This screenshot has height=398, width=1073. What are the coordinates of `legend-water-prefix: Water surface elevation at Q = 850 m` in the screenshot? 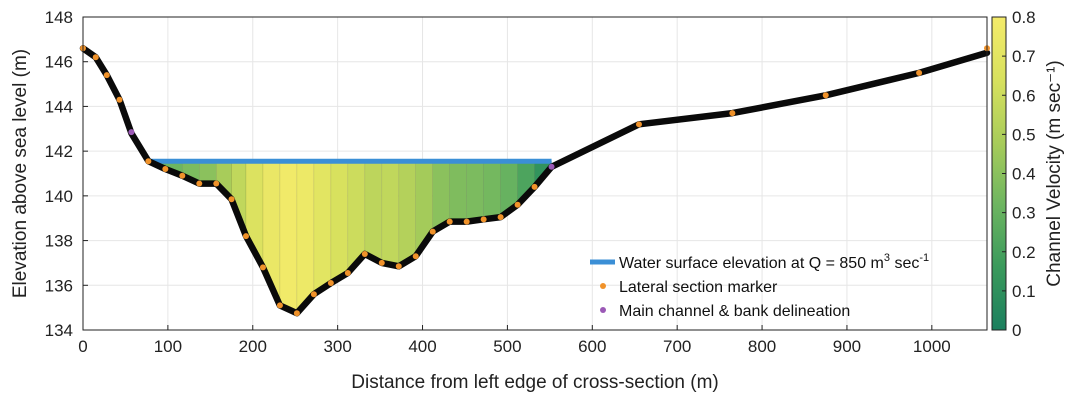 It's located at (751, 263).